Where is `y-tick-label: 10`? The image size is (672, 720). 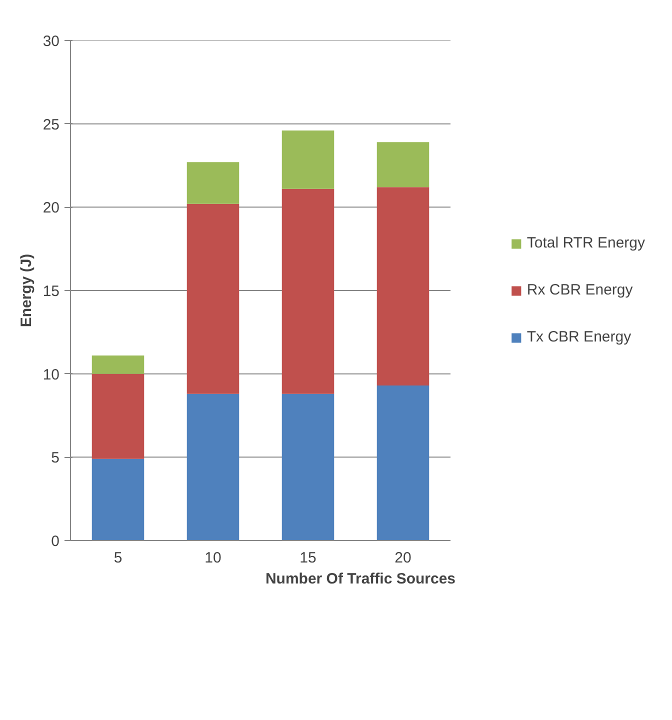
y-tick-label: 10 is located at coordinates (51, 375).